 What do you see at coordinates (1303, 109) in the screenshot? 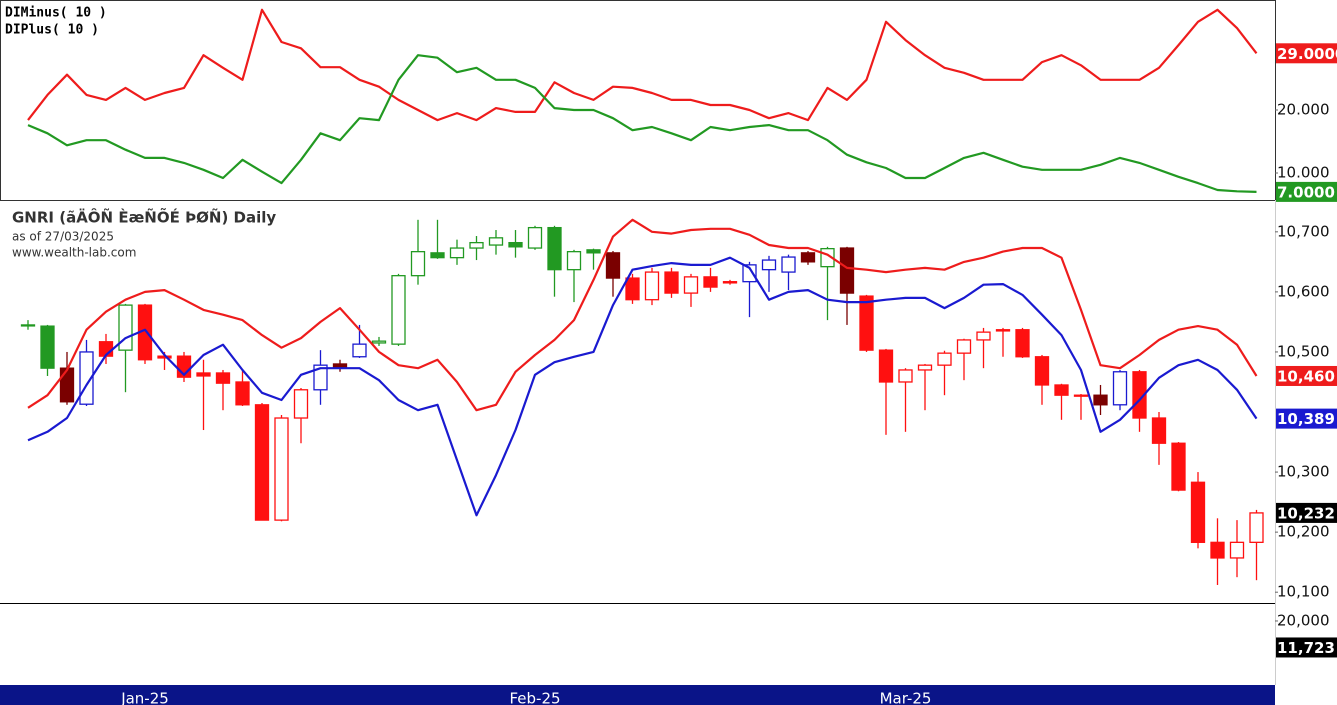
I see `y-tick-label: 20.000` at bounding box center [1303, 109].